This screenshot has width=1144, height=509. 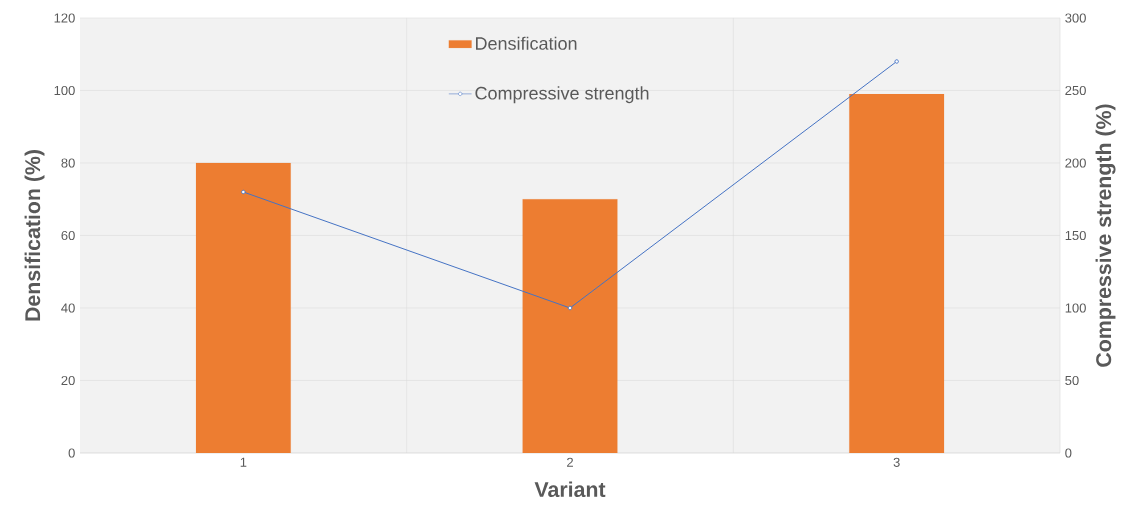 I want to click on legend-label: Compressive strength, so click(x=562, y=95).